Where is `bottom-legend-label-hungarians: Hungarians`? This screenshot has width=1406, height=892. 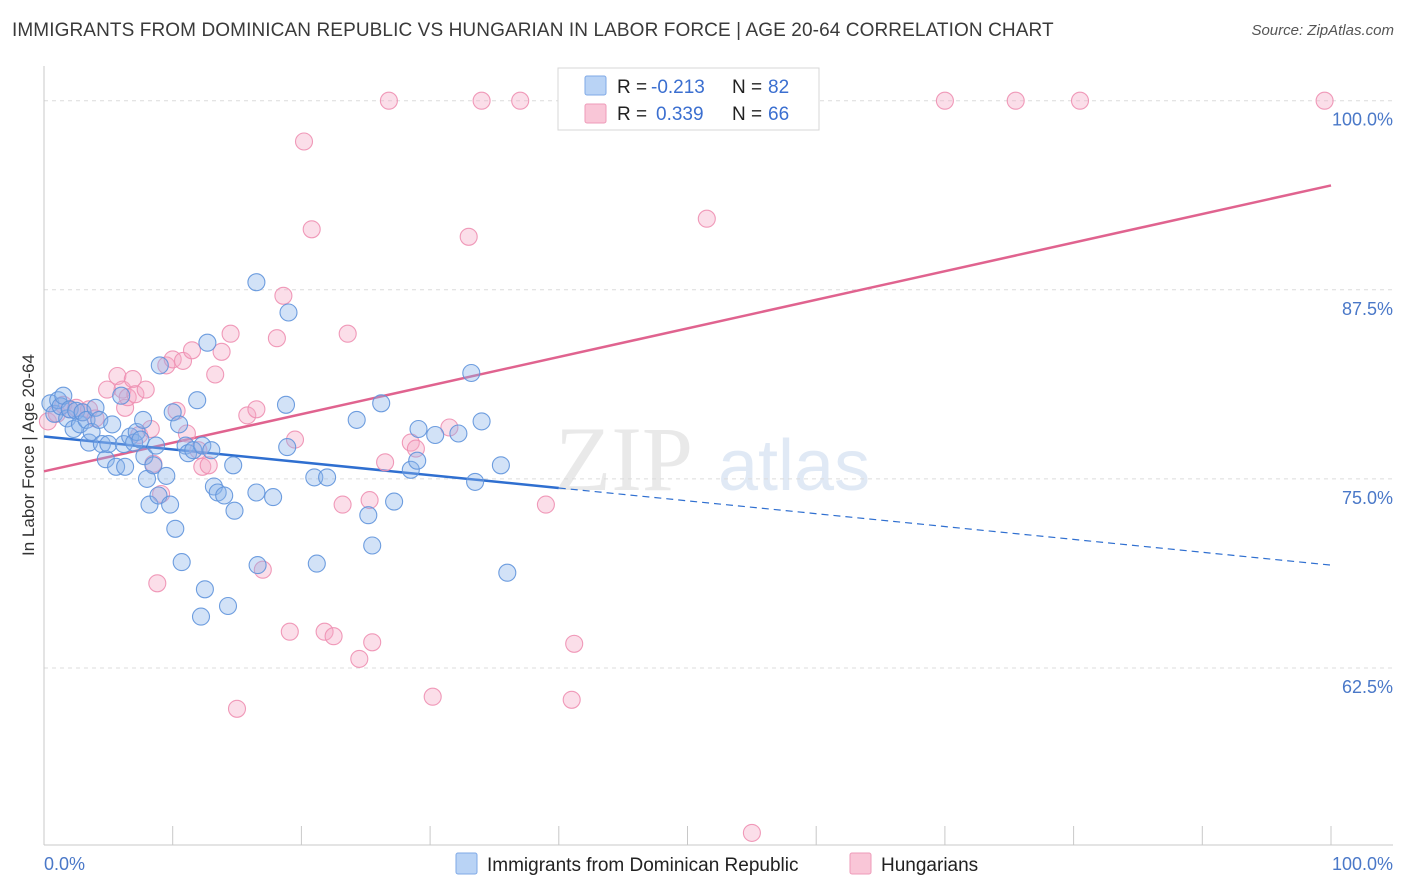
bottom-legend-label-hungarians: Hungarians is located at coordinates (929, 865).